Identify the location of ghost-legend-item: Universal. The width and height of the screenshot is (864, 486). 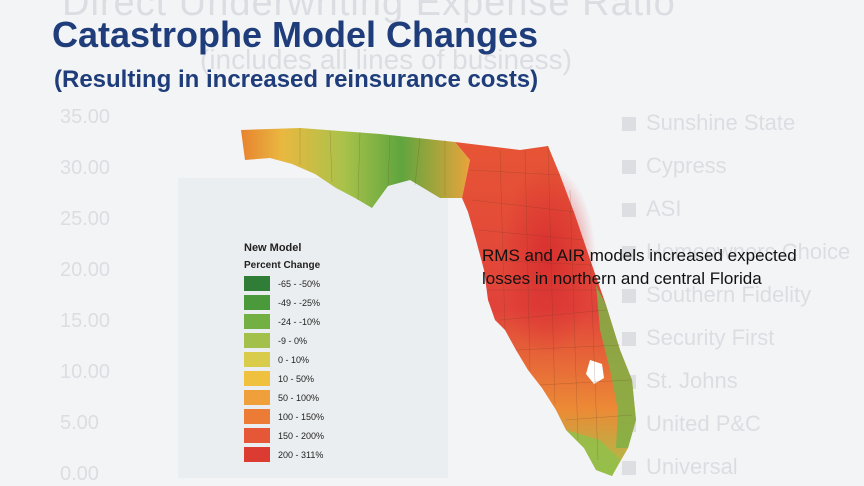
(680, 467).